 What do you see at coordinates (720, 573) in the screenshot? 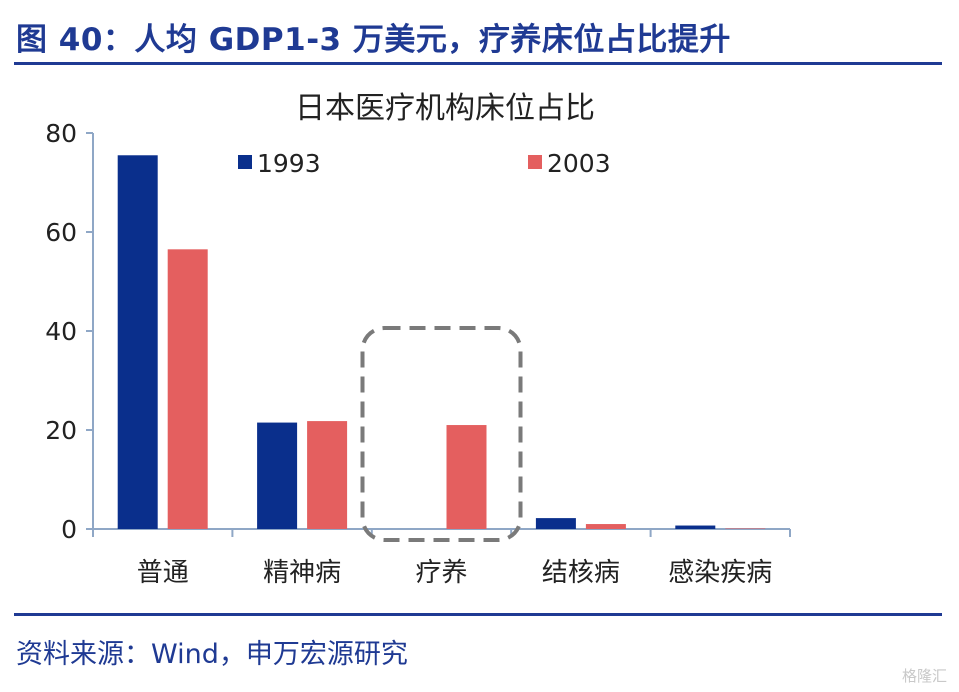
I see `x-tick-label: 感染疾病` at bounding box center [720, 573].